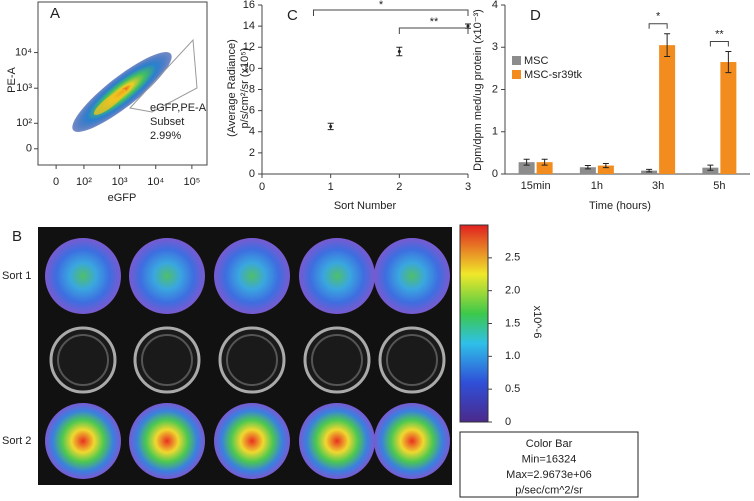 This screenshot has width=754, height=501. I want to click on x-tick-label: 10³, so click(120, 182).